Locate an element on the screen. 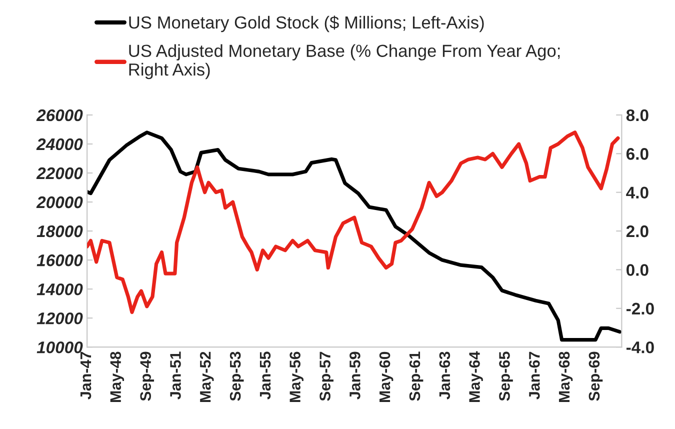  y2-tick-label: -2.0 is located at coordinates (640, 308).